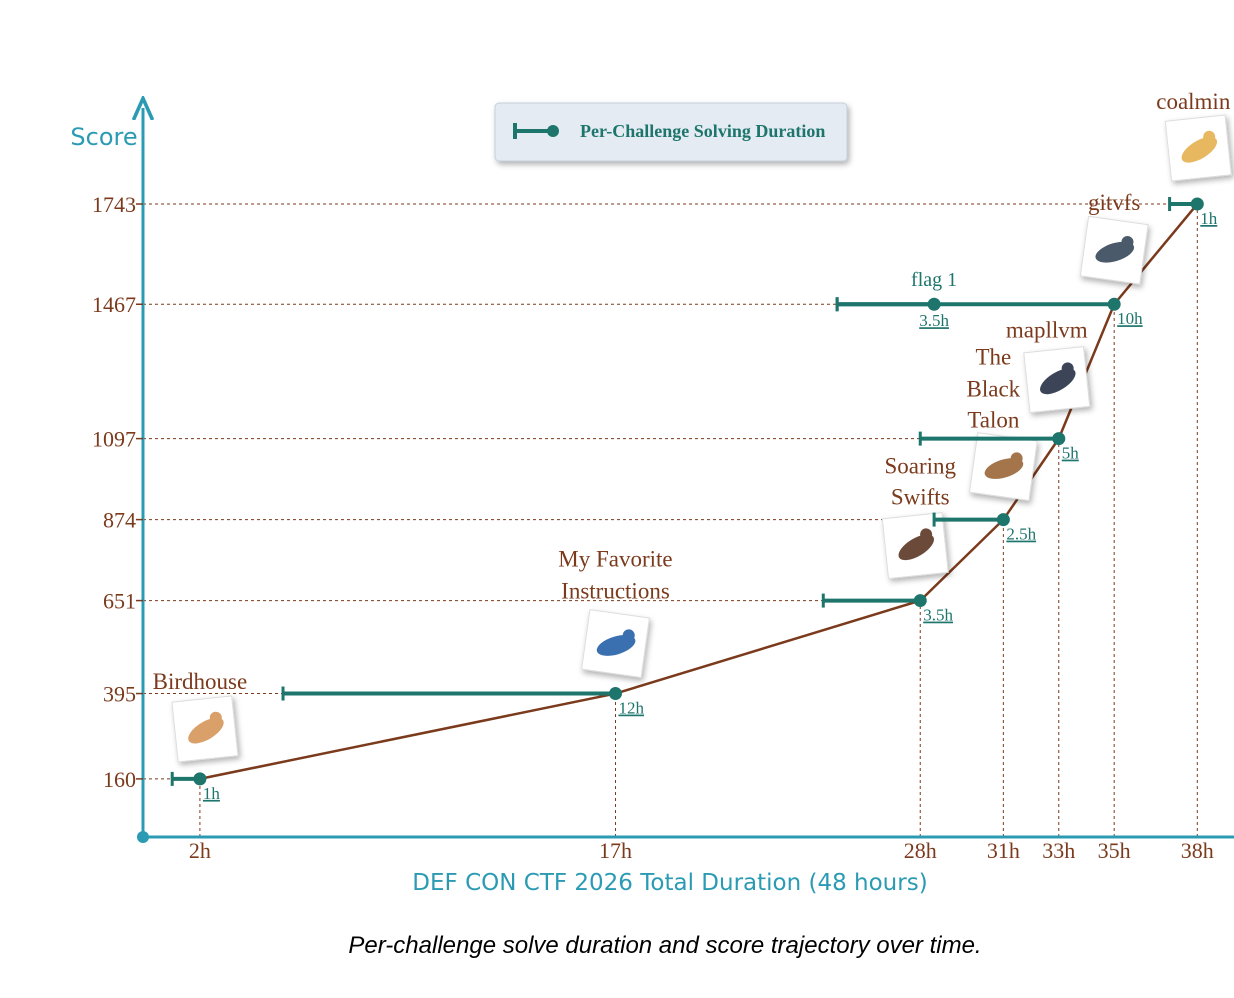 The height and width of the screenshot is (998, 1234). What do you see at coordinates (114, 304) in the screenshot?
I see `y-tick-label: 1467` at bounding box center [114, 304].